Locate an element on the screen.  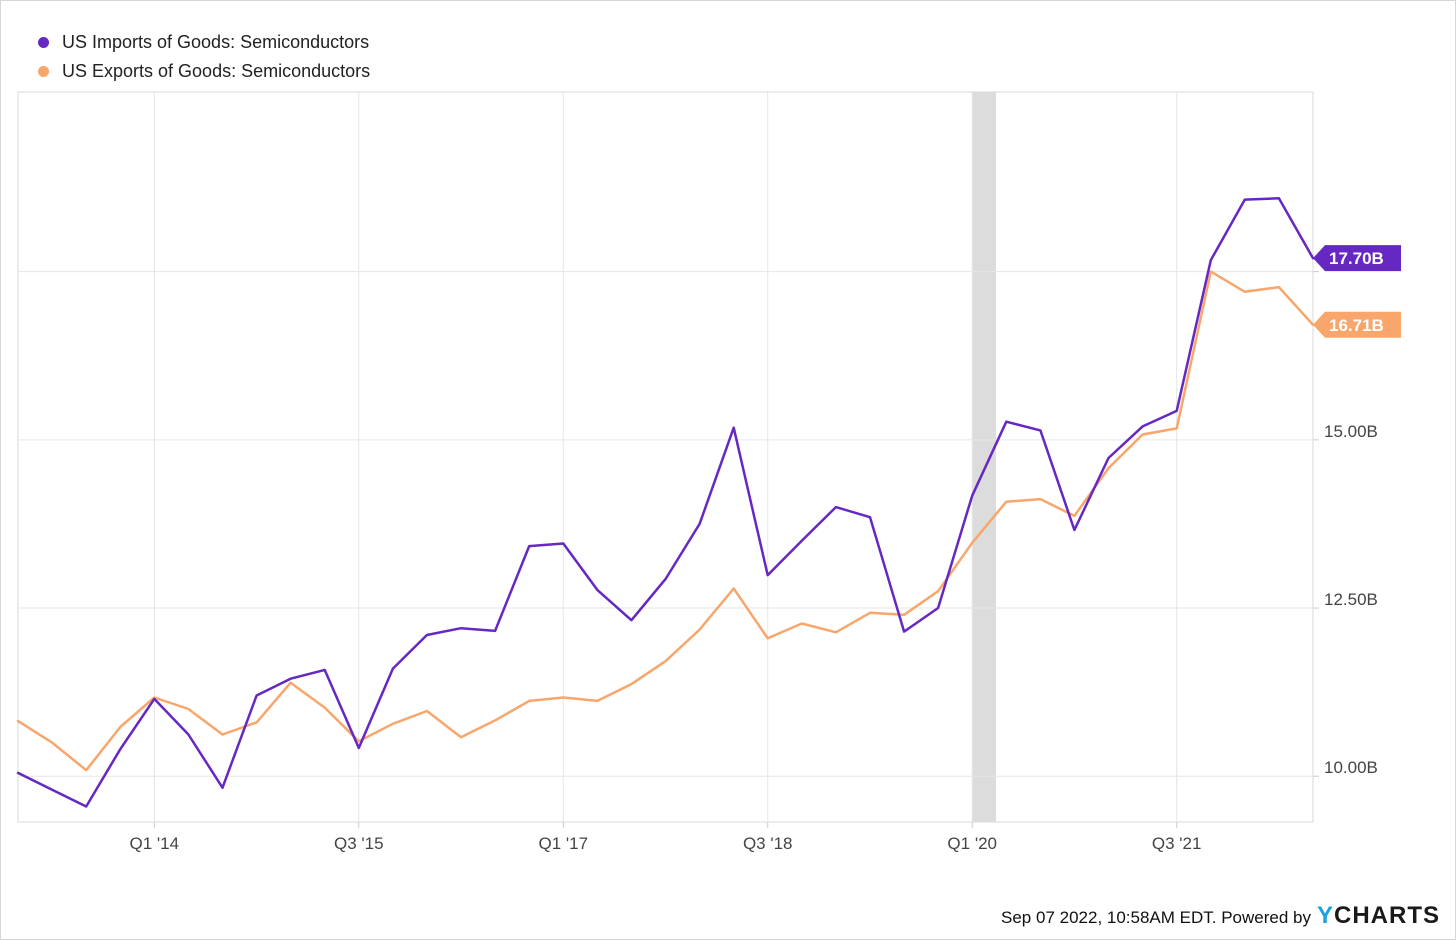
y-tick-label: 12.50B is located at coordinates (1351, 599).